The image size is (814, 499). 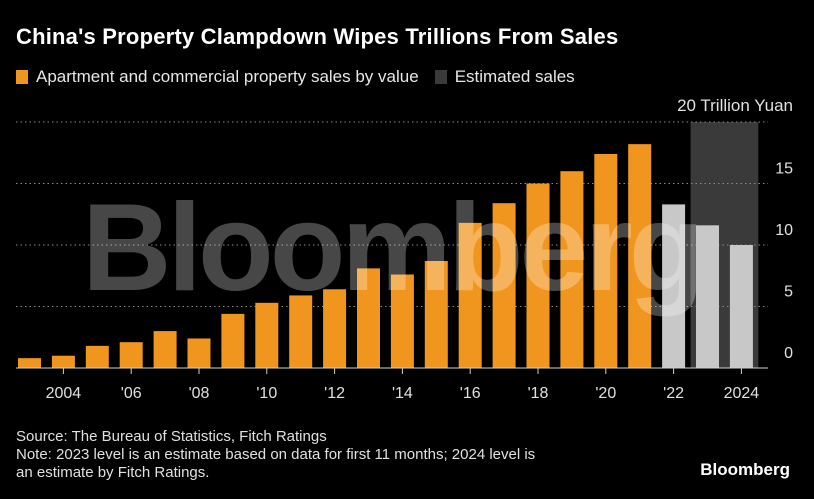 What do you see at coordinates (470, 295) in the screenshot?
I see `sales-bar-2016` at bounding box center [470, 295].